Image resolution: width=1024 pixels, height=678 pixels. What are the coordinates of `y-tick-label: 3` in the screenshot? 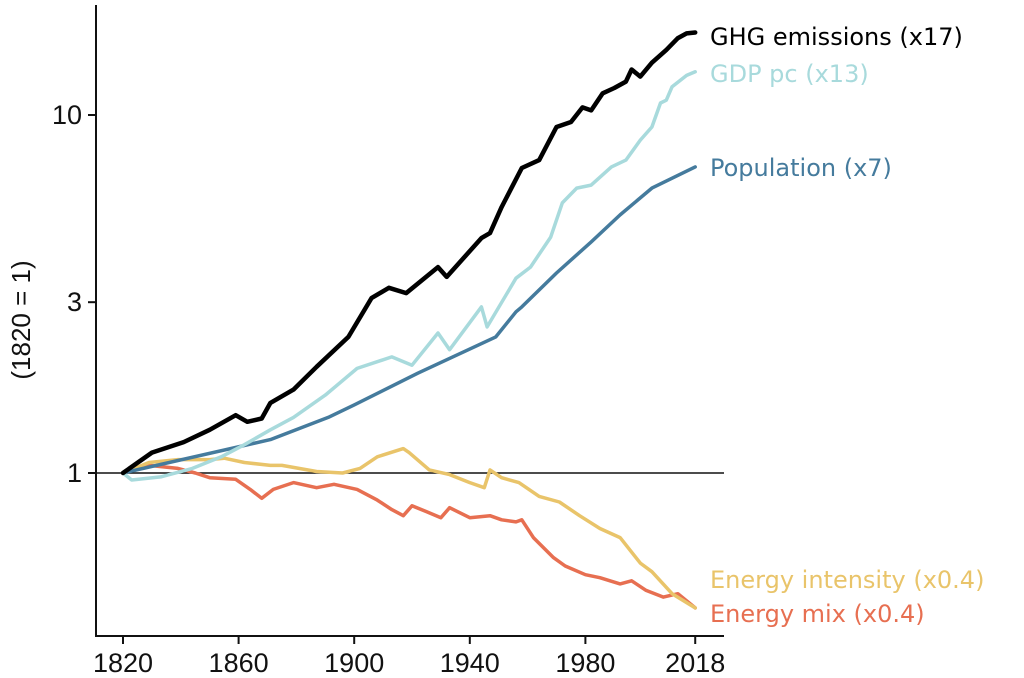 It's located at (74, 302).